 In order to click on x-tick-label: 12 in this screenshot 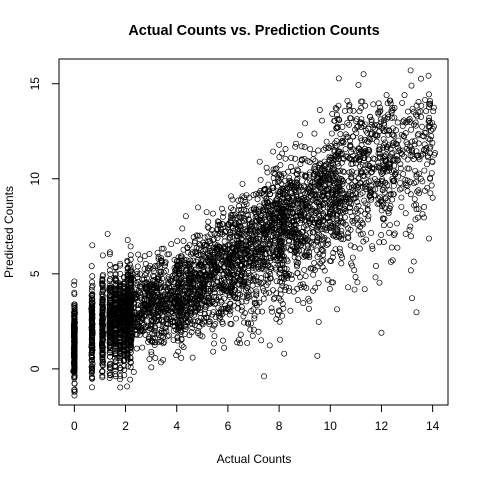, I will do `click(382, 426)`.